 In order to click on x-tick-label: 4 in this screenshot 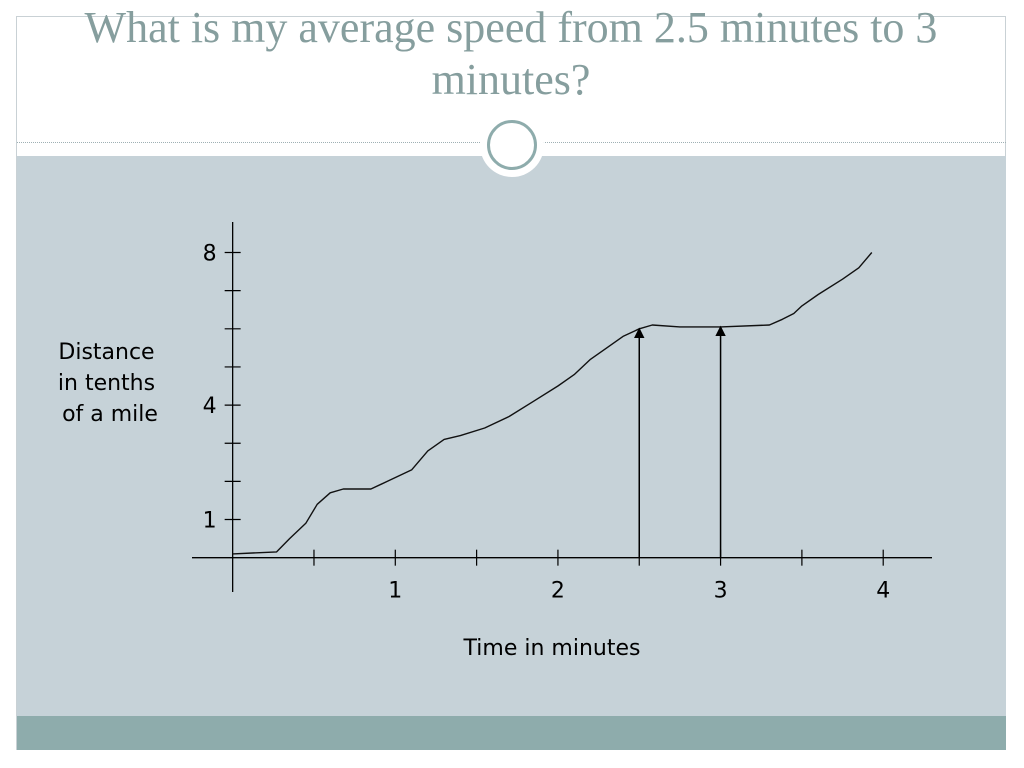, I will do `click(883, 591)`.